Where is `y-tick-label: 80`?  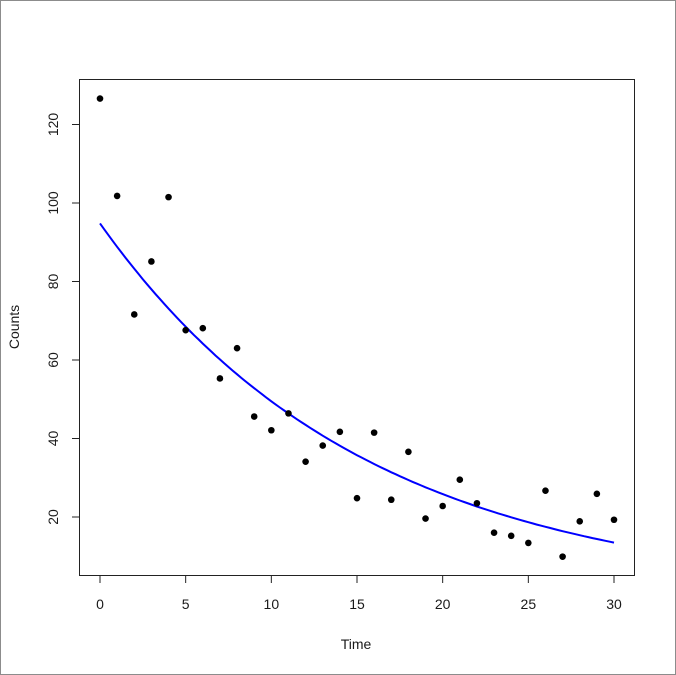
y-tick-label: 80 is located at coordinates (53, 282).